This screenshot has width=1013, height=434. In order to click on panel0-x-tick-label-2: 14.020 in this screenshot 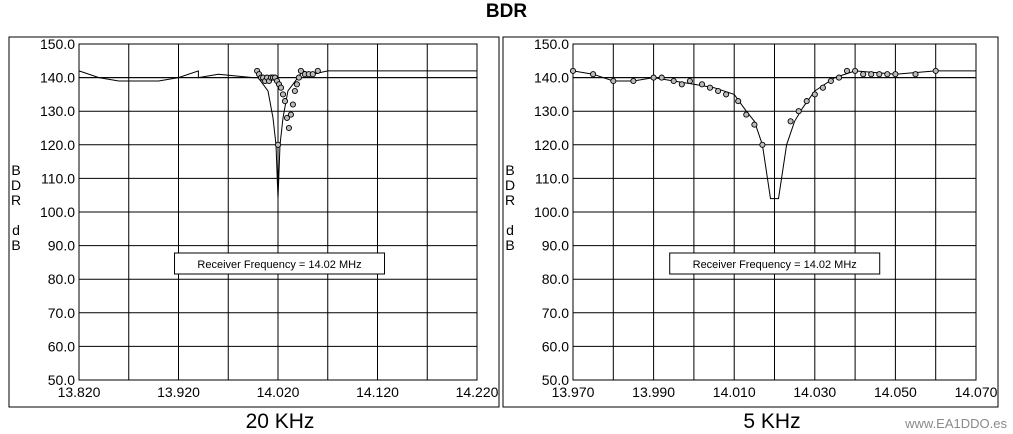, I will do `click(278, 392)`.